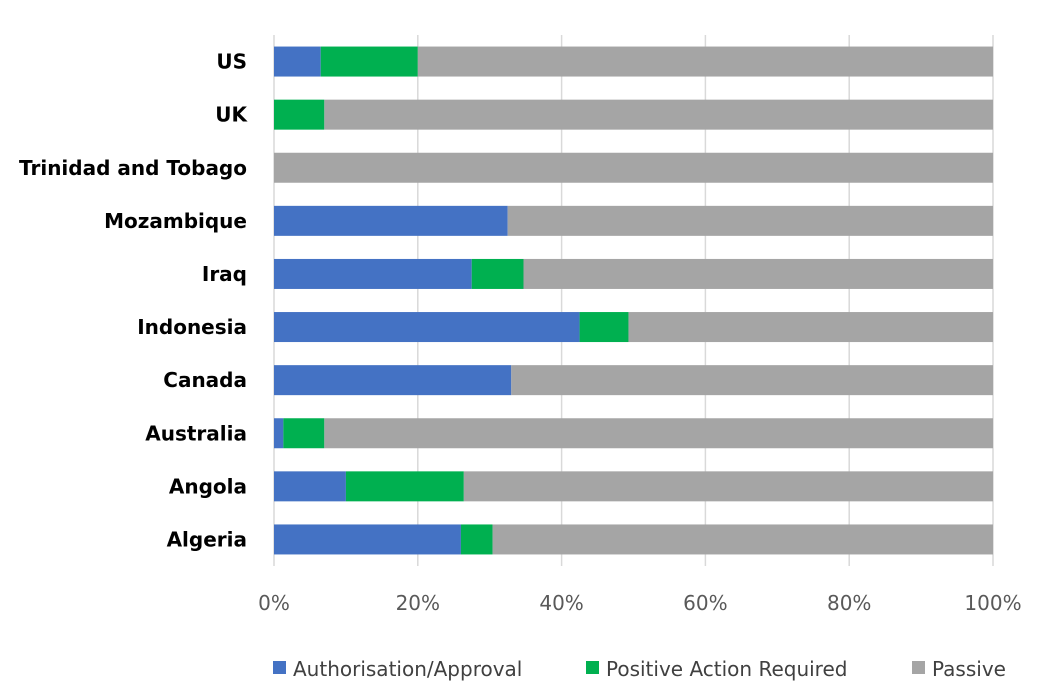 The height and width of the screenshot is (692, 1037). I want to click on category-label: Trinidad and Tobago, so click(133, 168).